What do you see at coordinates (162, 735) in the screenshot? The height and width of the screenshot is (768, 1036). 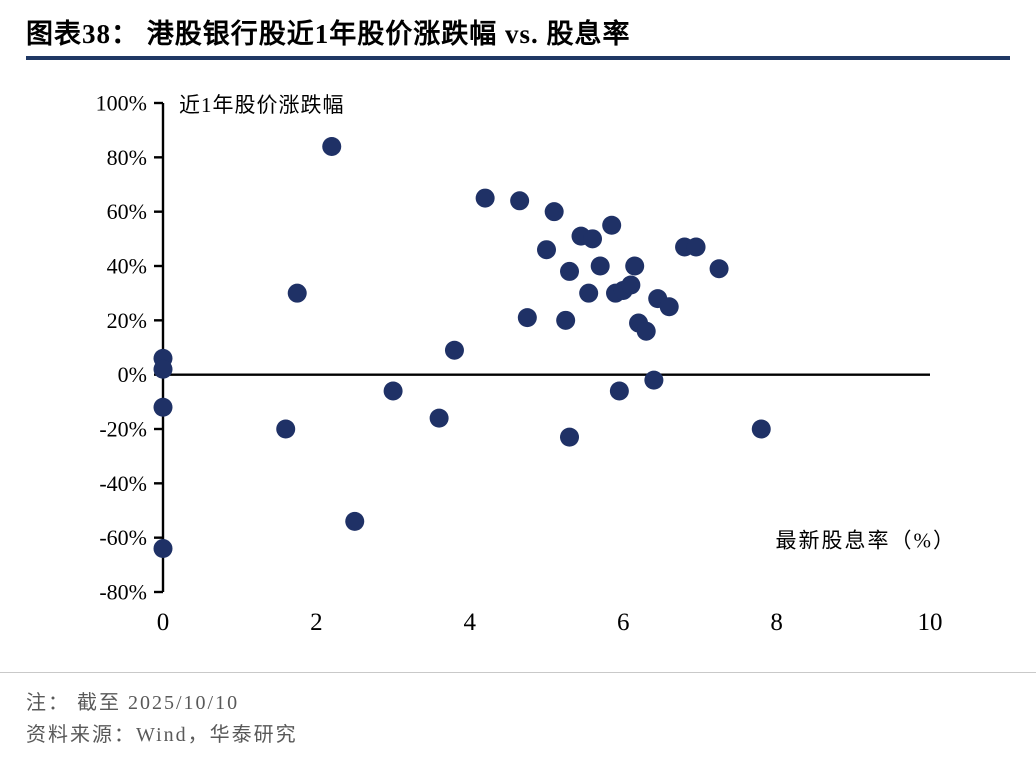 I see `footer-source: 资料来源：Wind，华泰研究` at bounding box center [162, 735].